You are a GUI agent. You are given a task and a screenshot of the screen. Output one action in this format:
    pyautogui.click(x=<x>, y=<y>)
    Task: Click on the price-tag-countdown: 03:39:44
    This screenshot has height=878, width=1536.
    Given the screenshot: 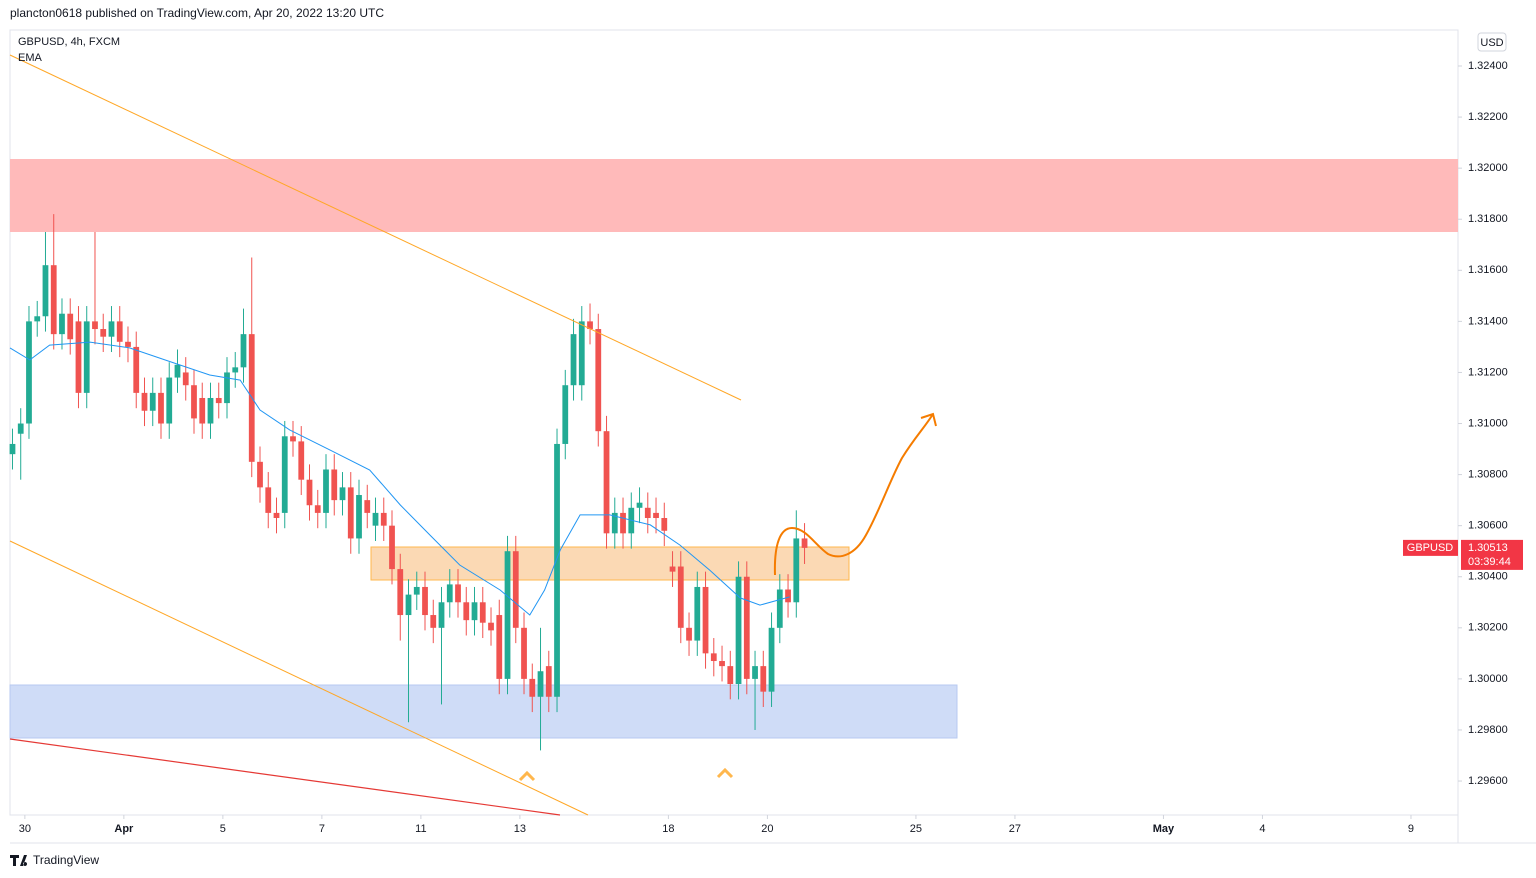 What is the action you would take?
    pyautogui.click(x=1489, y=562)
    